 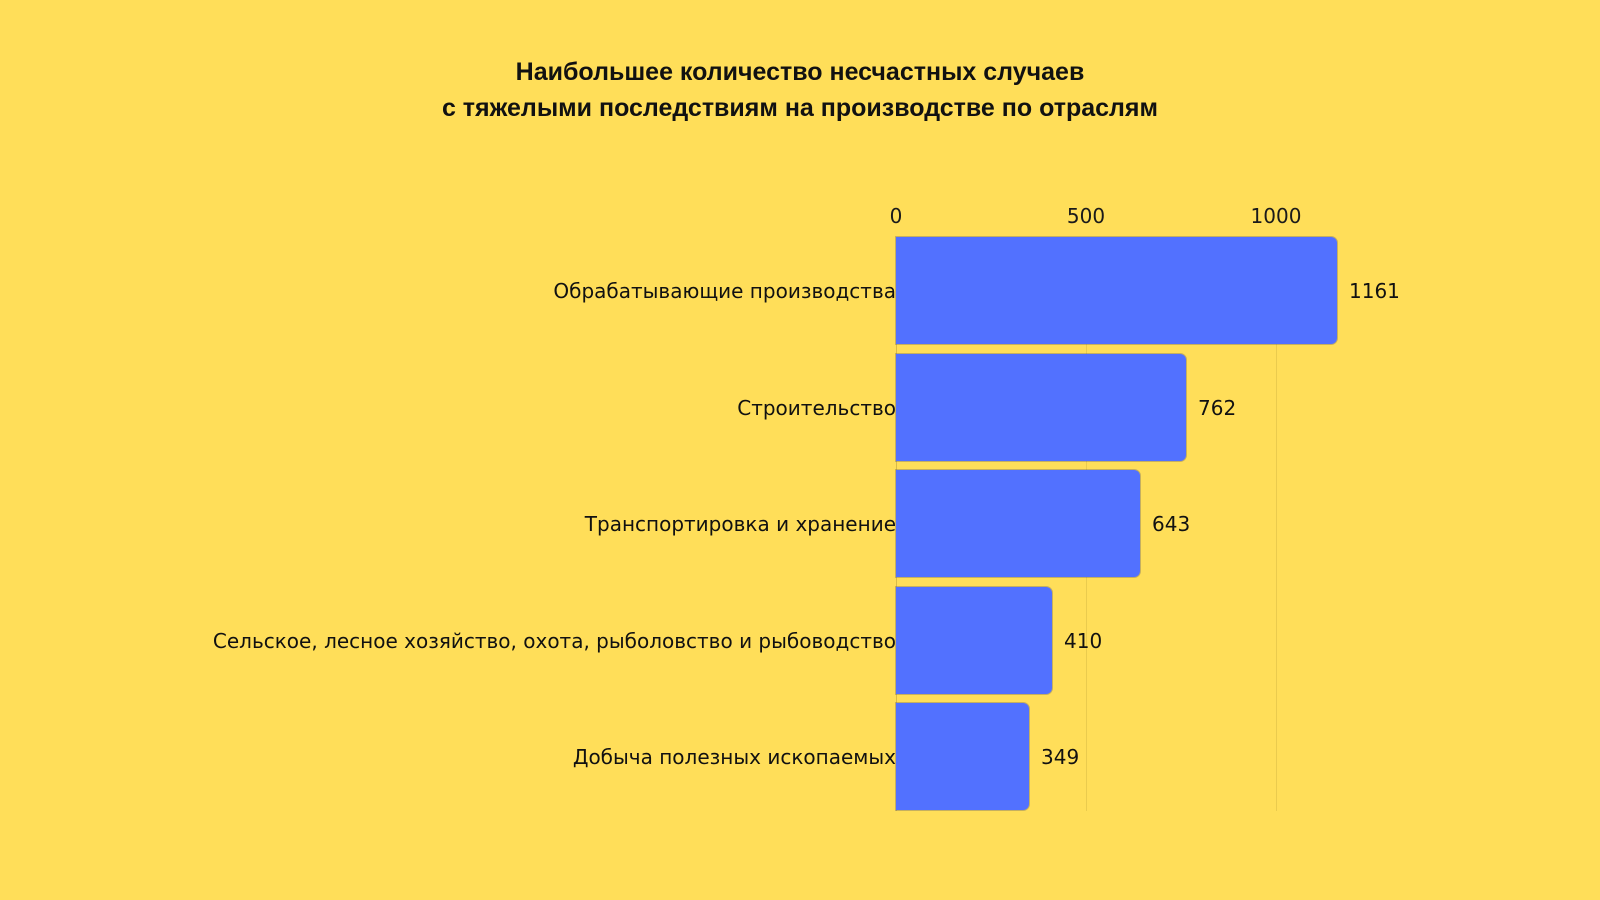 What do you see at coordinates (1083, 640) in the screenshot?
I see `value-label: 410` at bounding box center [1083, 640].